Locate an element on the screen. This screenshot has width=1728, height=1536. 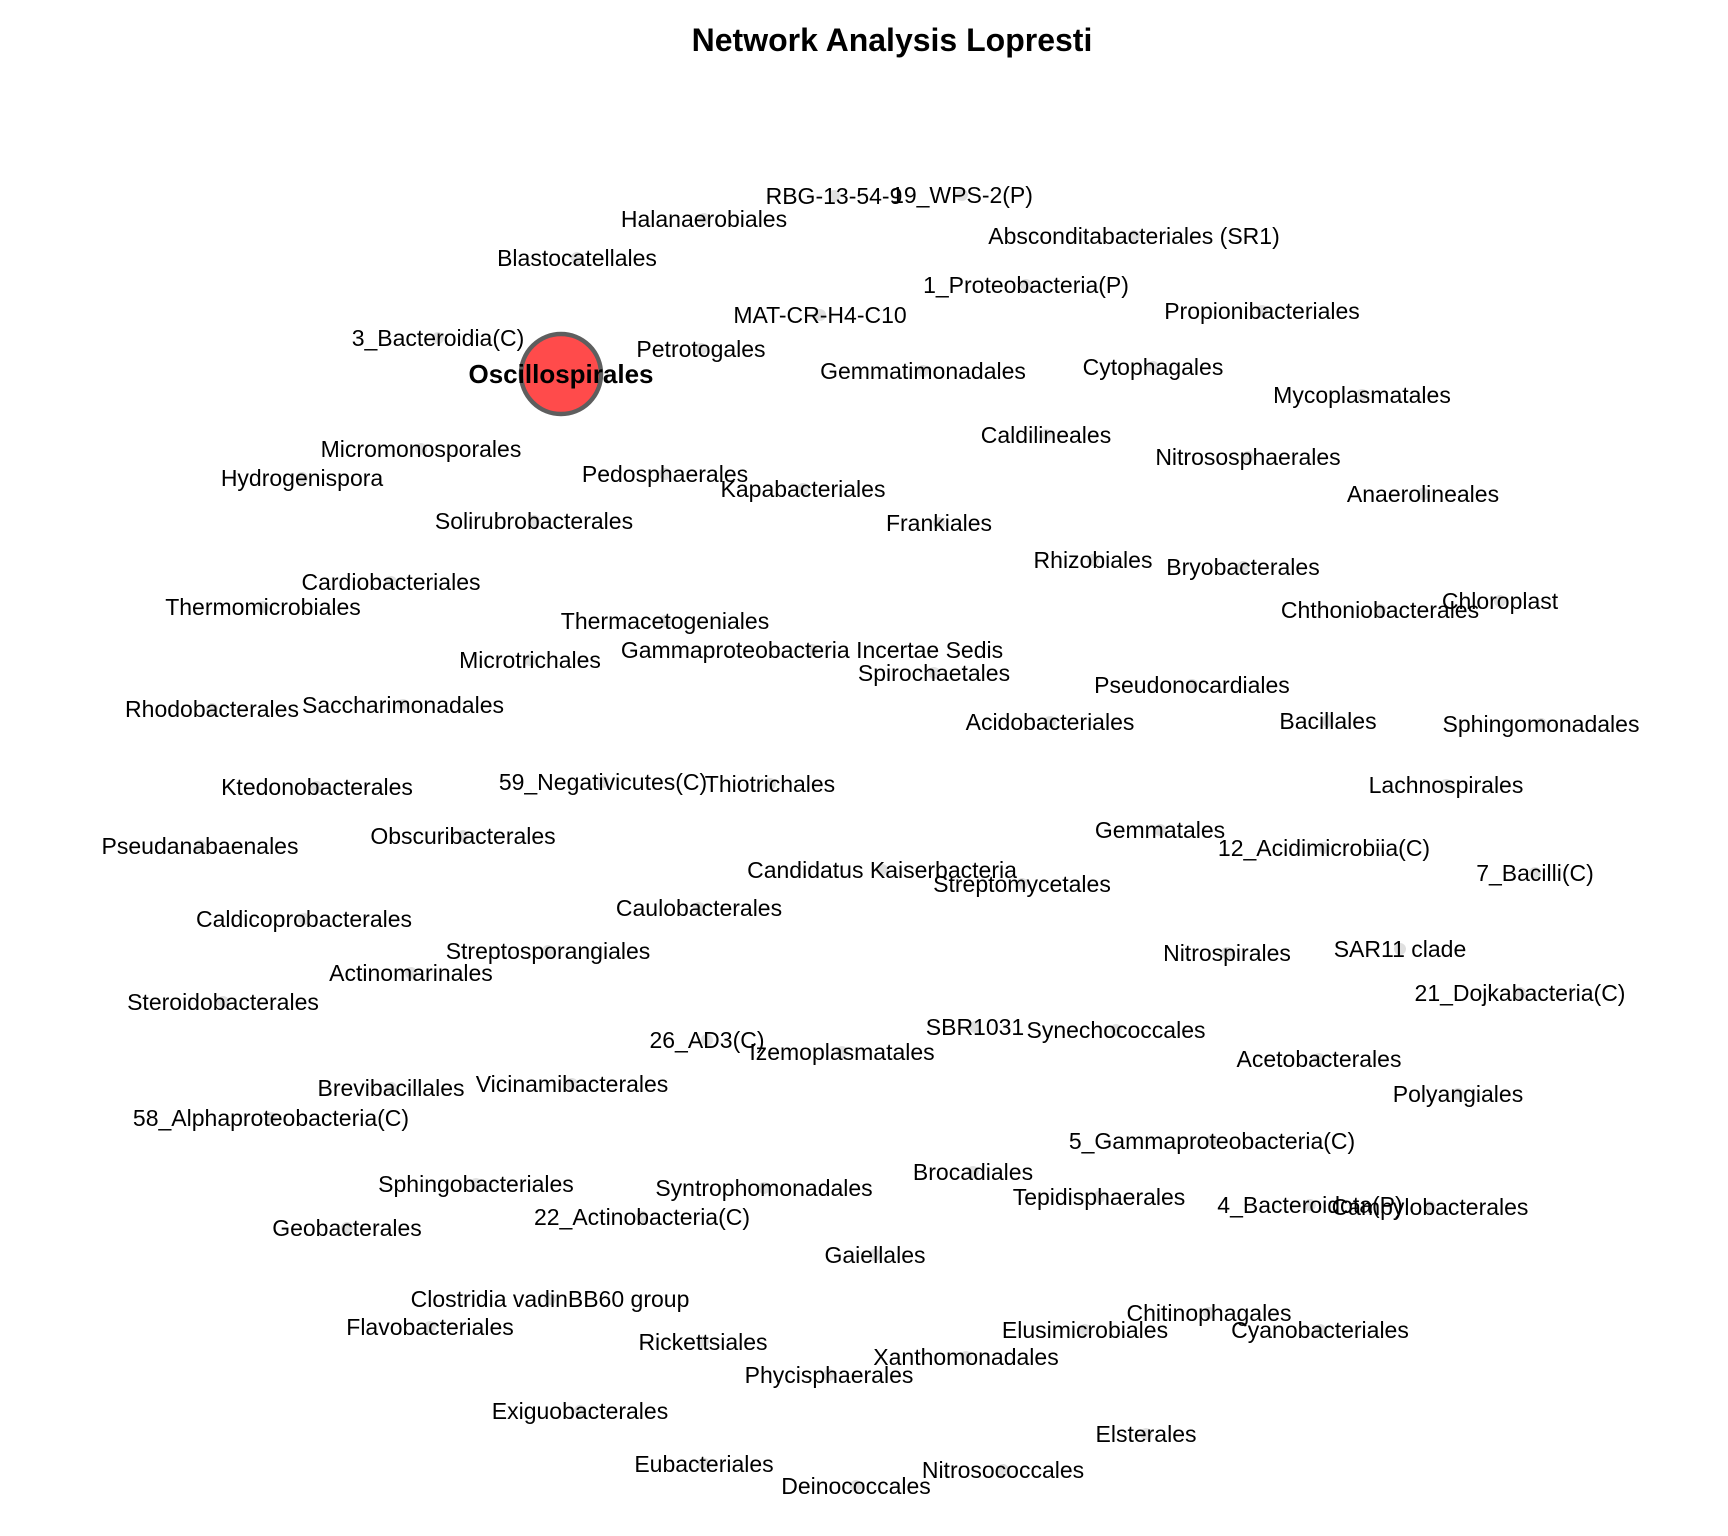
network-node: Elusimicrobiales is located at coordinates (1085, 1330).